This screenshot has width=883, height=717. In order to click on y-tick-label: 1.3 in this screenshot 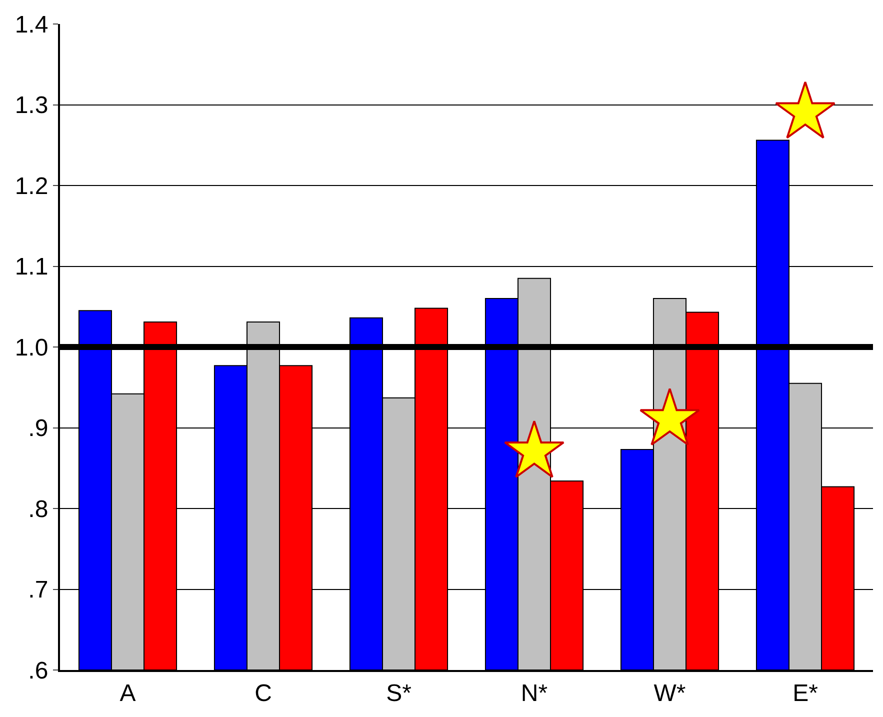, I will do `click(31, 106)`.